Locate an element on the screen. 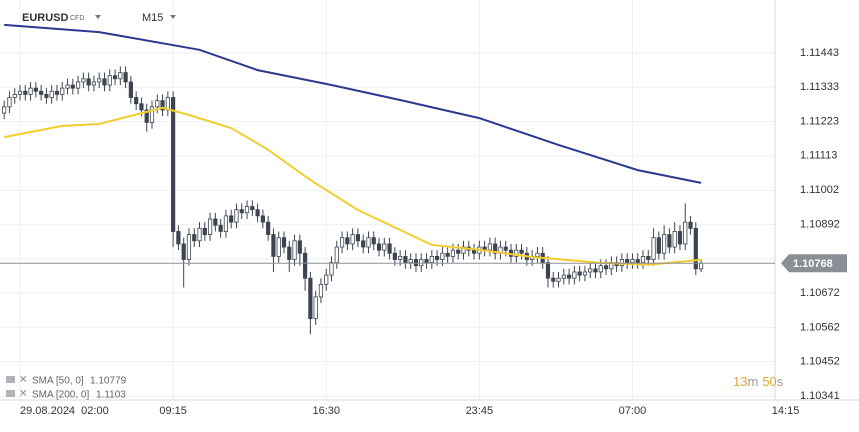  timer-unit: s is located at coordinates (780, 381).